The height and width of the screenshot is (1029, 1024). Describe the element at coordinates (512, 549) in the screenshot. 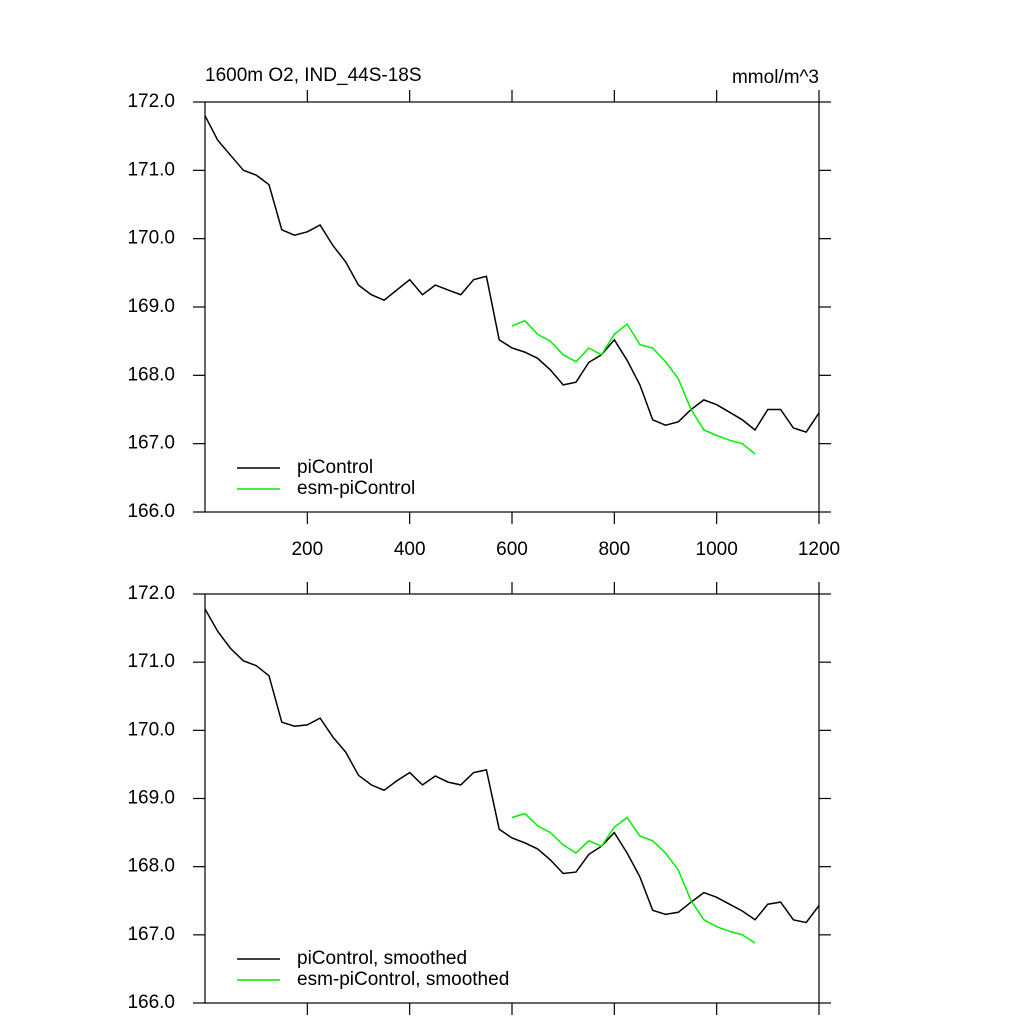

I see `x-tick-label: 600` at that location.